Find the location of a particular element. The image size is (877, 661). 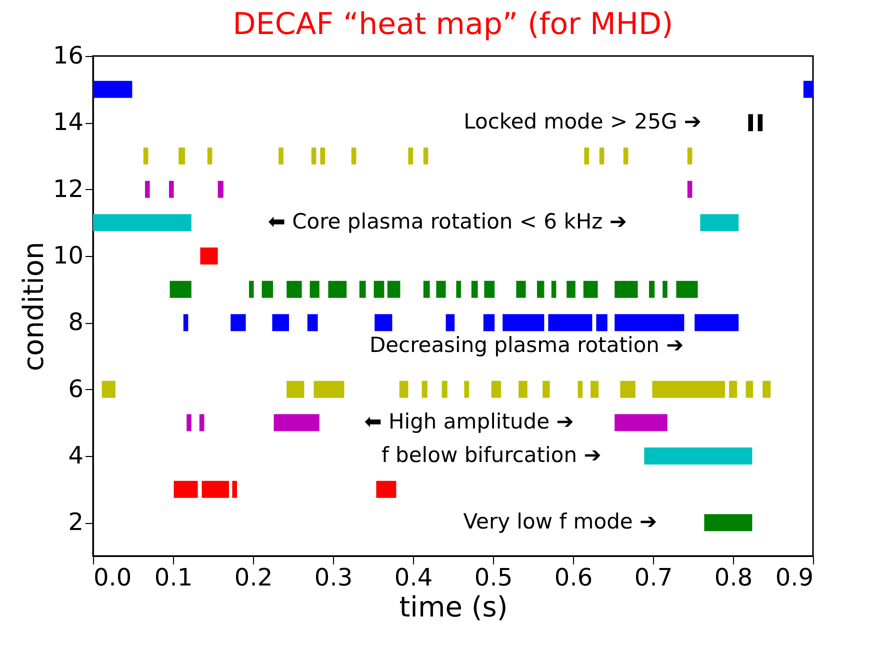

annotation: Locked mode > 25G ➔ is located at coordinates (583, 122).